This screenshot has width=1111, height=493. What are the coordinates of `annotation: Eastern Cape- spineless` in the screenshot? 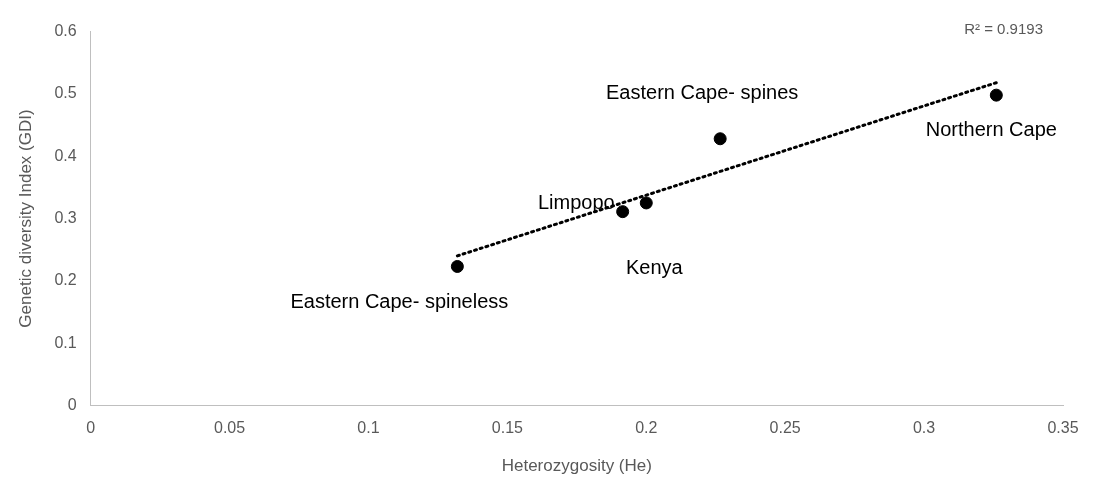 It's located at (399, 300).